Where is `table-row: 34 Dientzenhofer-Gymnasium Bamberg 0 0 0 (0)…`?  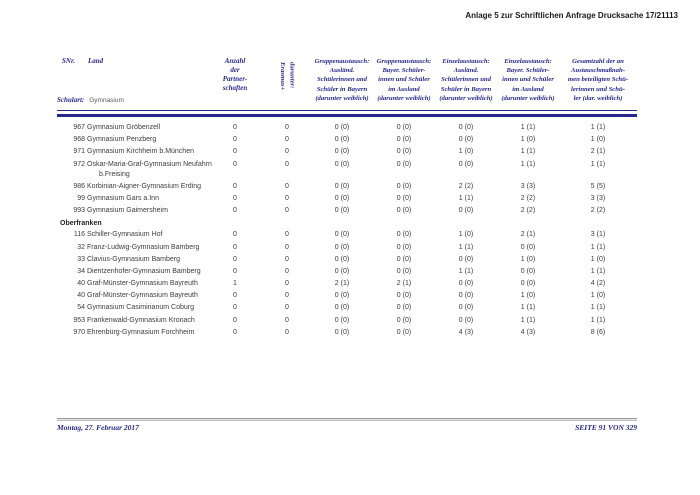 table-row: 34 Dientzenhofer-Gymnasium Bamberg 0 0 0 (0)… is located at coordinates (347, 272).